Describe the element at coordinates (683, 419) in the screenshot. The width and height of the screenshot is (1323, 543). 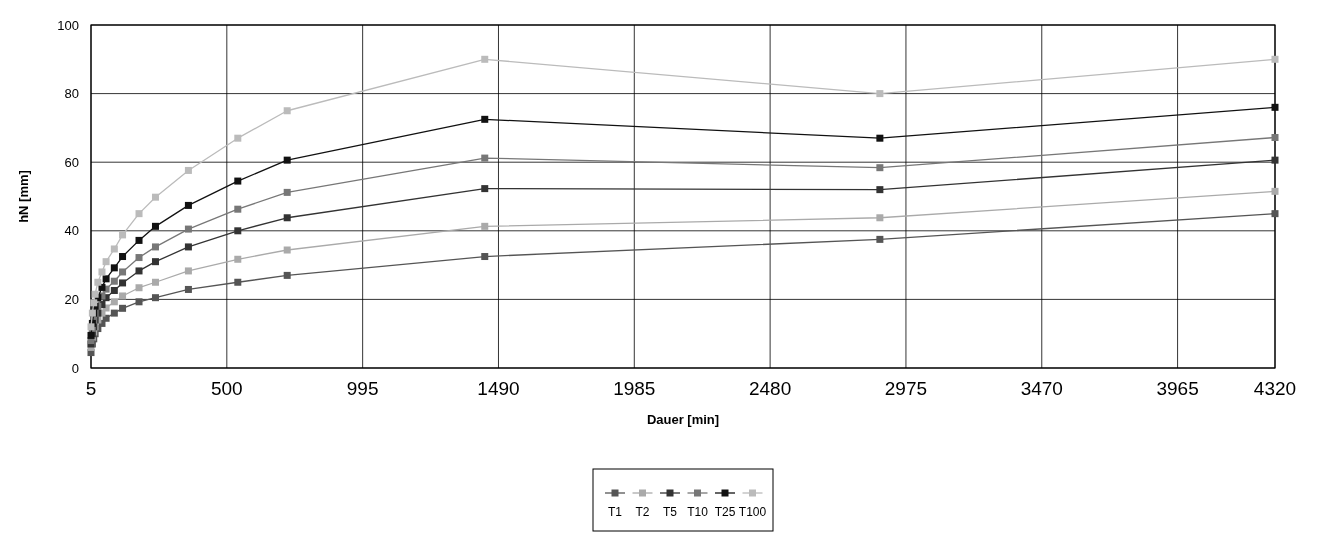
I see `x-axis-title: Dauer [min]` at that location.